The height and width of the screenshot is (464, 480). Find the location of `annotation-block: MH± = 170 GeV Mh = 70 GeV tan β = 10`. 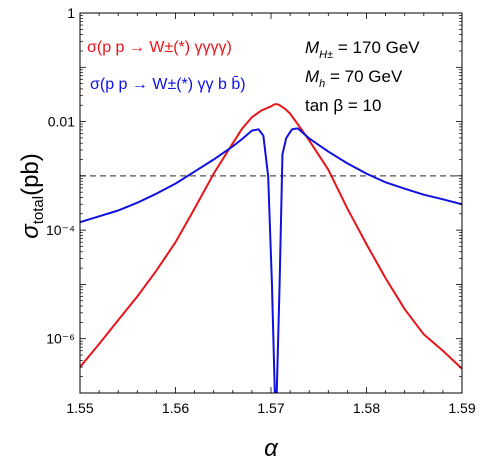

annotation-block: MH± = 170 GeV Mh = 70 GeV tan β = 10 is located at coordinates (362, 76).